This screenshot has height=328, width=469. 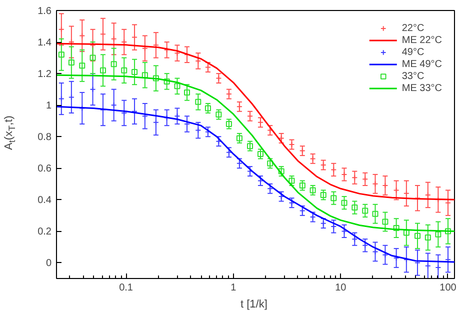 What do you see at coordinates (254, 304) in the screenshot?
I see `x-axis-title: t [1/k]` at bounding box center [254, 304].